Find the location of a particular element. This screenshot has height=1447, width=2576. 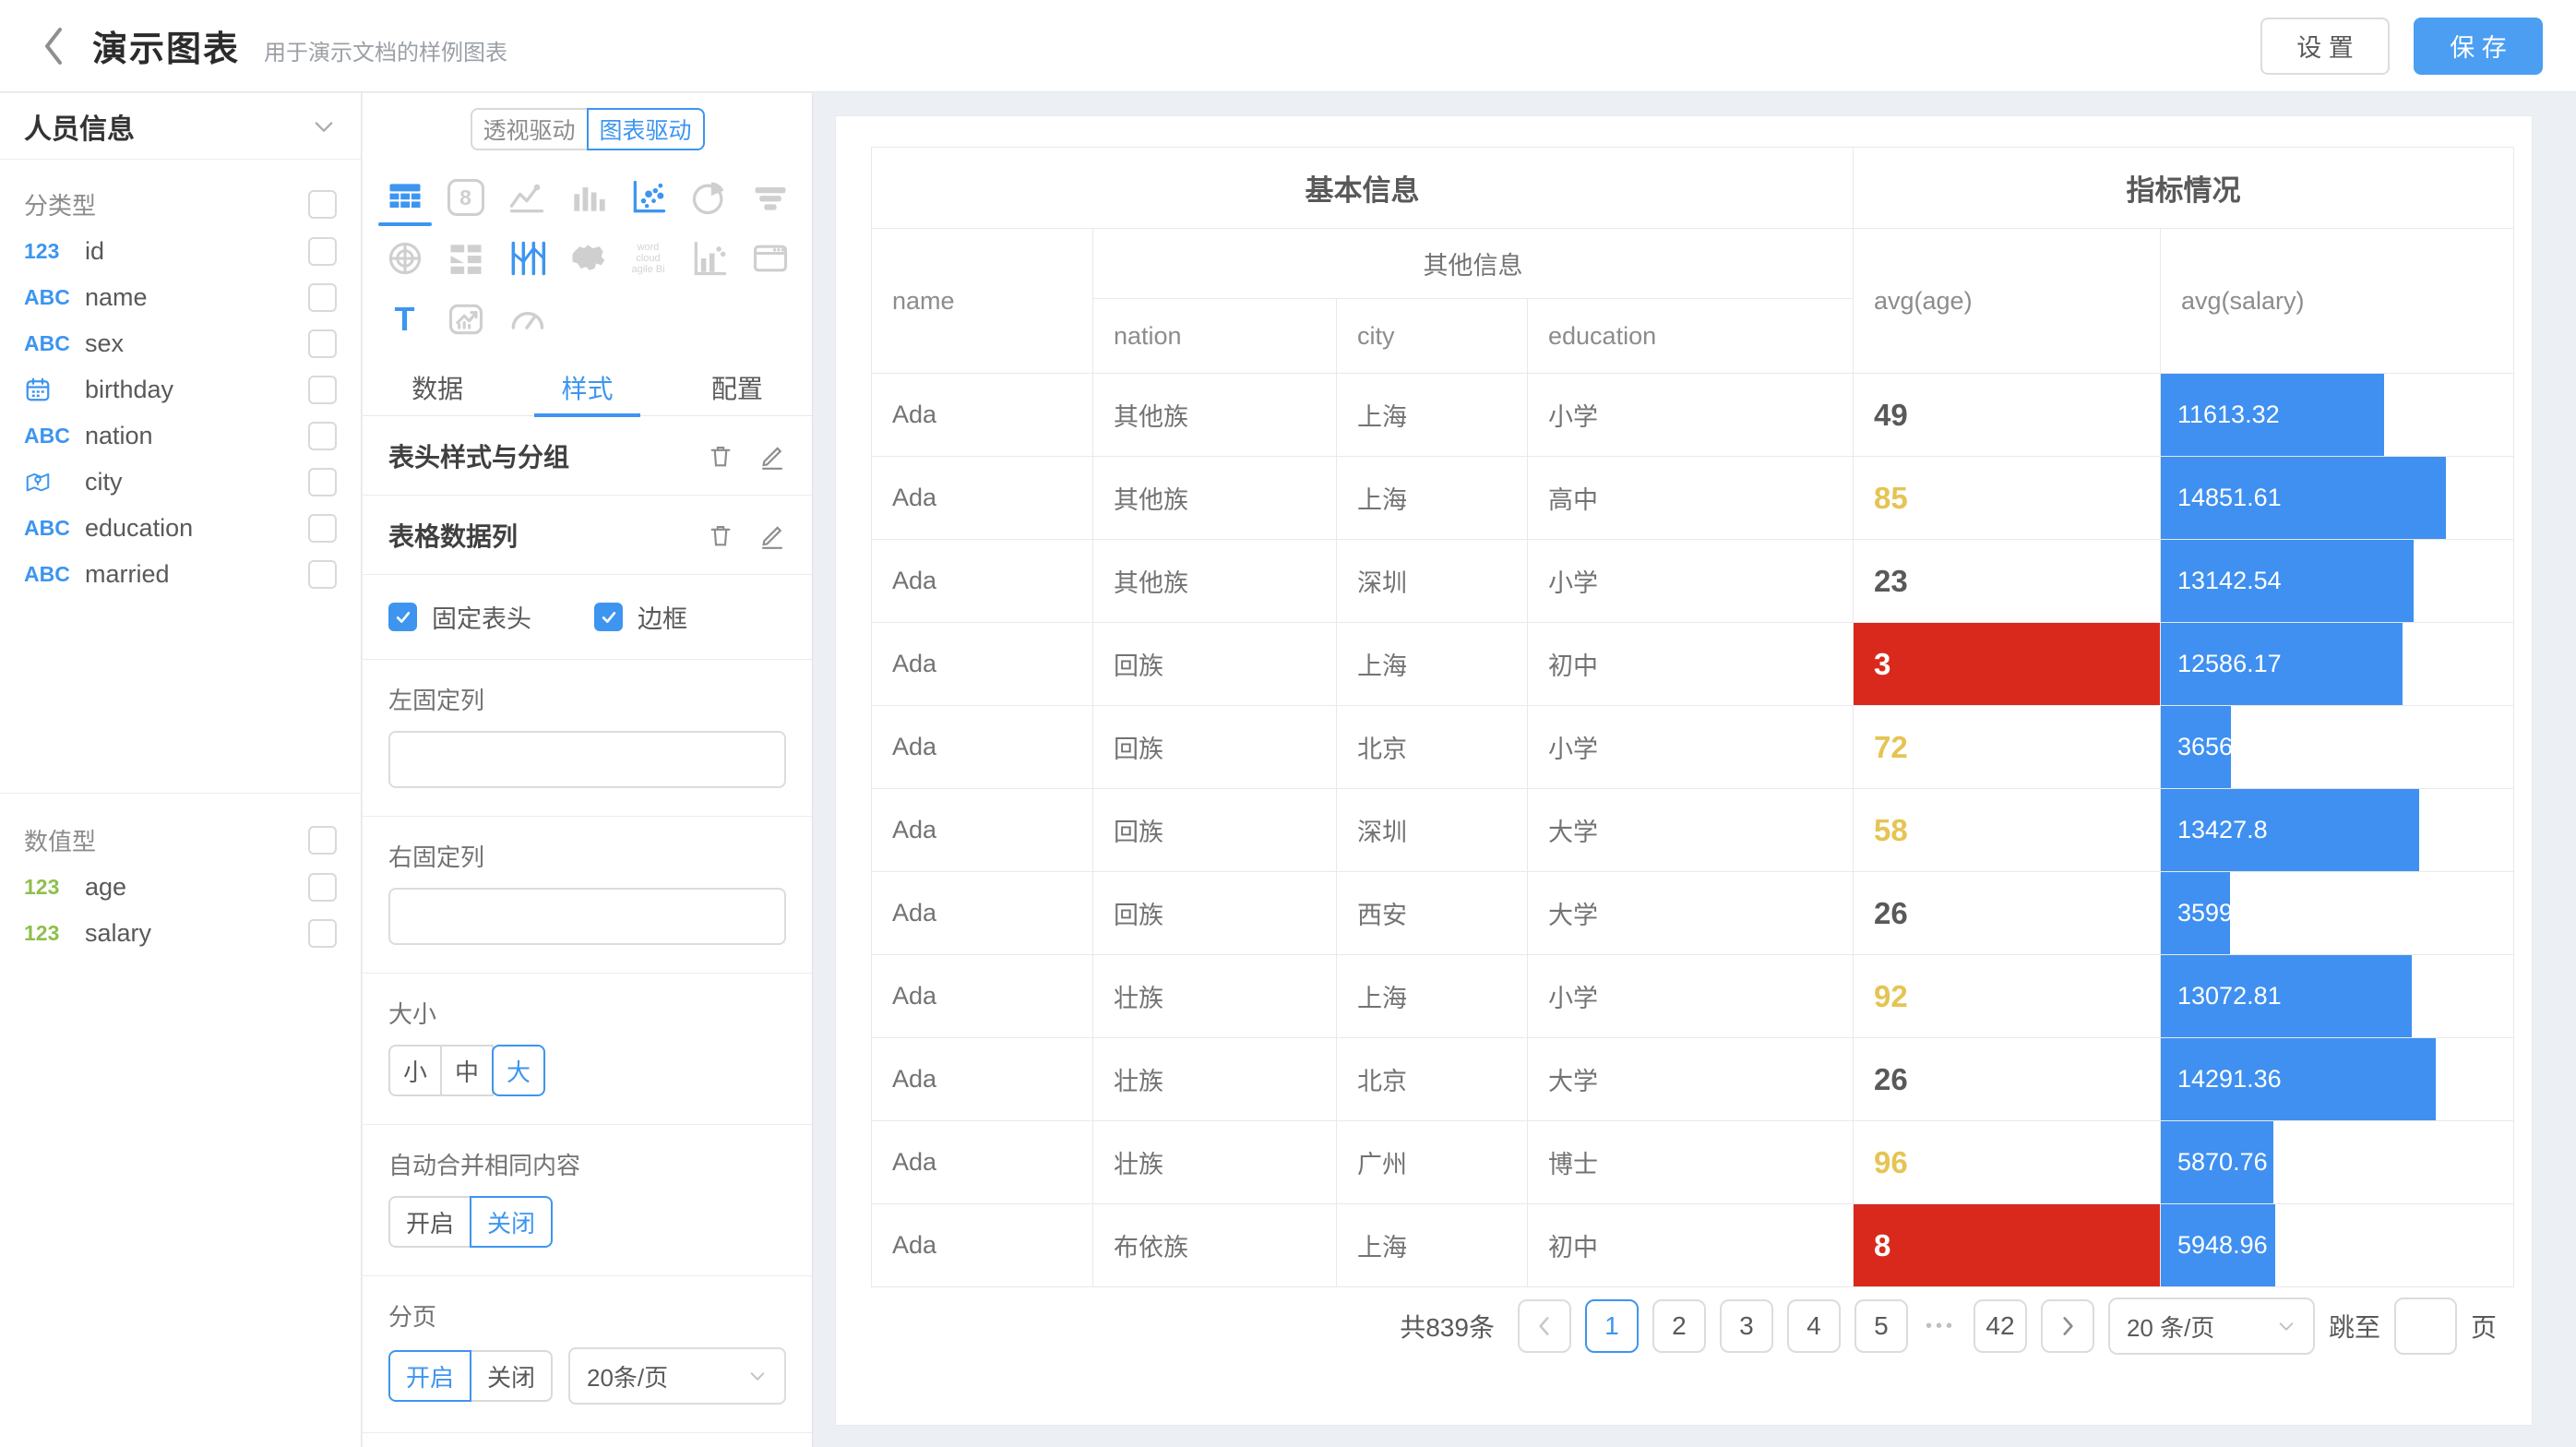

word-cloud-icon: word cloud agile Bi is located at coordinates (648, 258).